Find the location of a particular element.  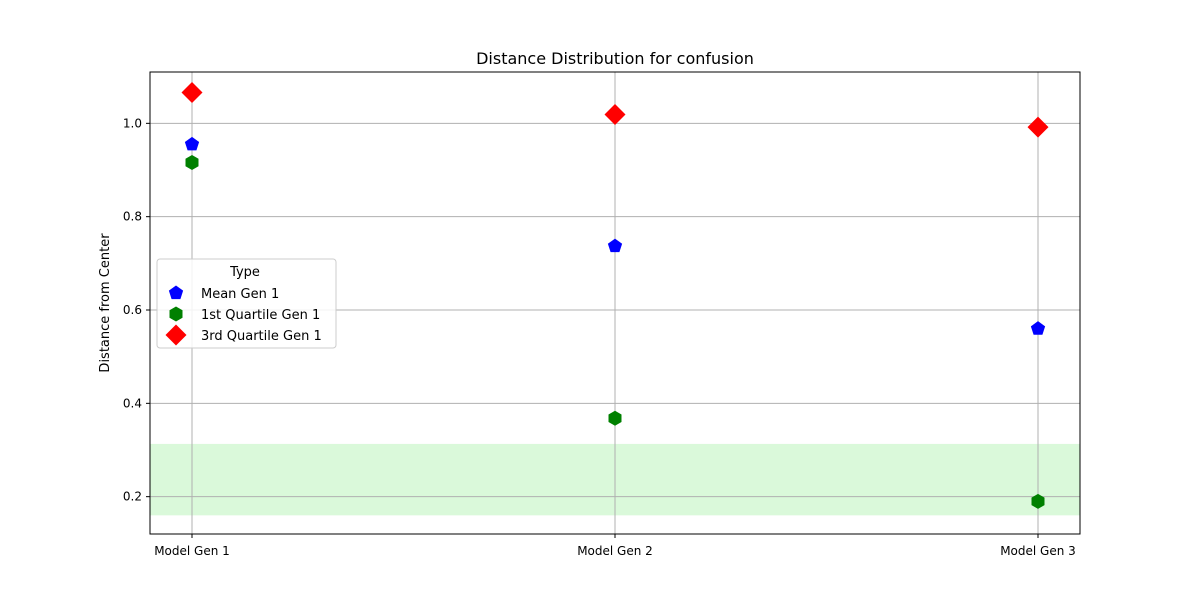

x-tick-label: Model Gen 1 is located at coordinates (192, 551).